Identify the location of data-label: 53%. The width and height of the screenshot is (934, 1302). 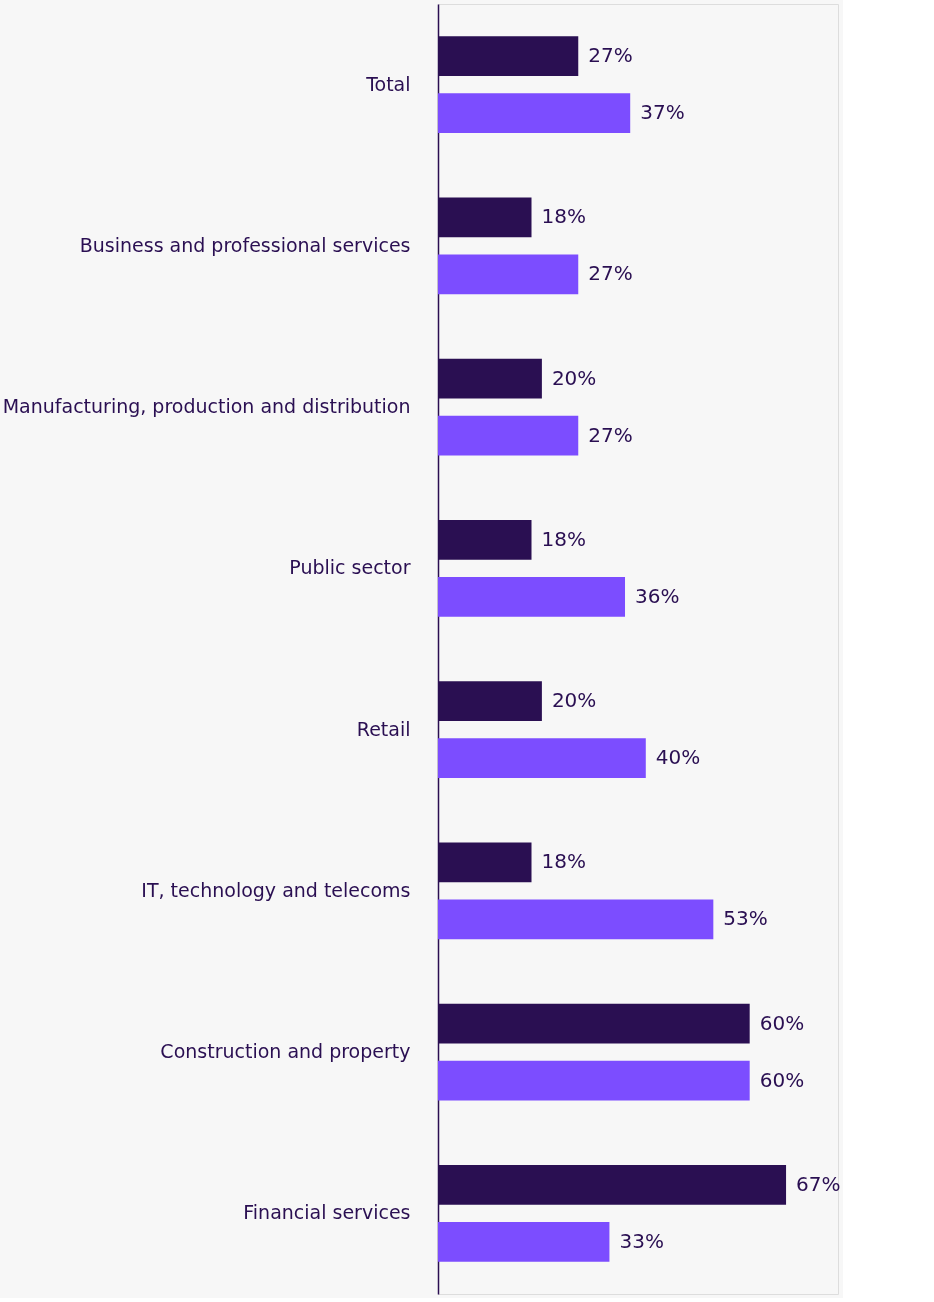
(745, 918).